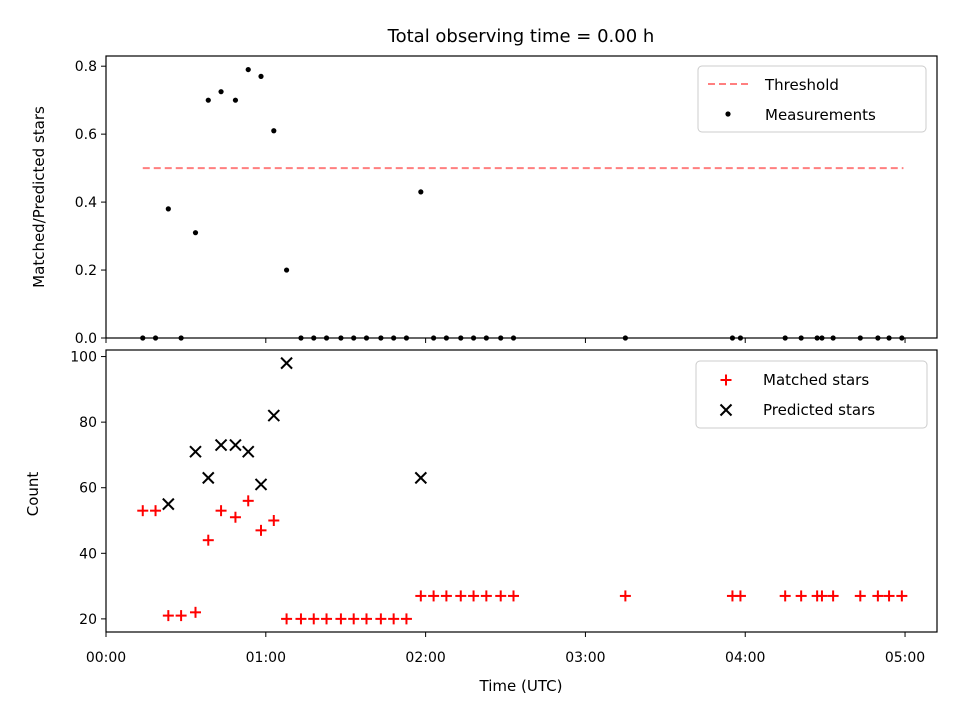 The image size is (960, 720). Describe the element at coordinates (905, 658) in the screenshot. I see `x-tick-label: 05:00` at that location.